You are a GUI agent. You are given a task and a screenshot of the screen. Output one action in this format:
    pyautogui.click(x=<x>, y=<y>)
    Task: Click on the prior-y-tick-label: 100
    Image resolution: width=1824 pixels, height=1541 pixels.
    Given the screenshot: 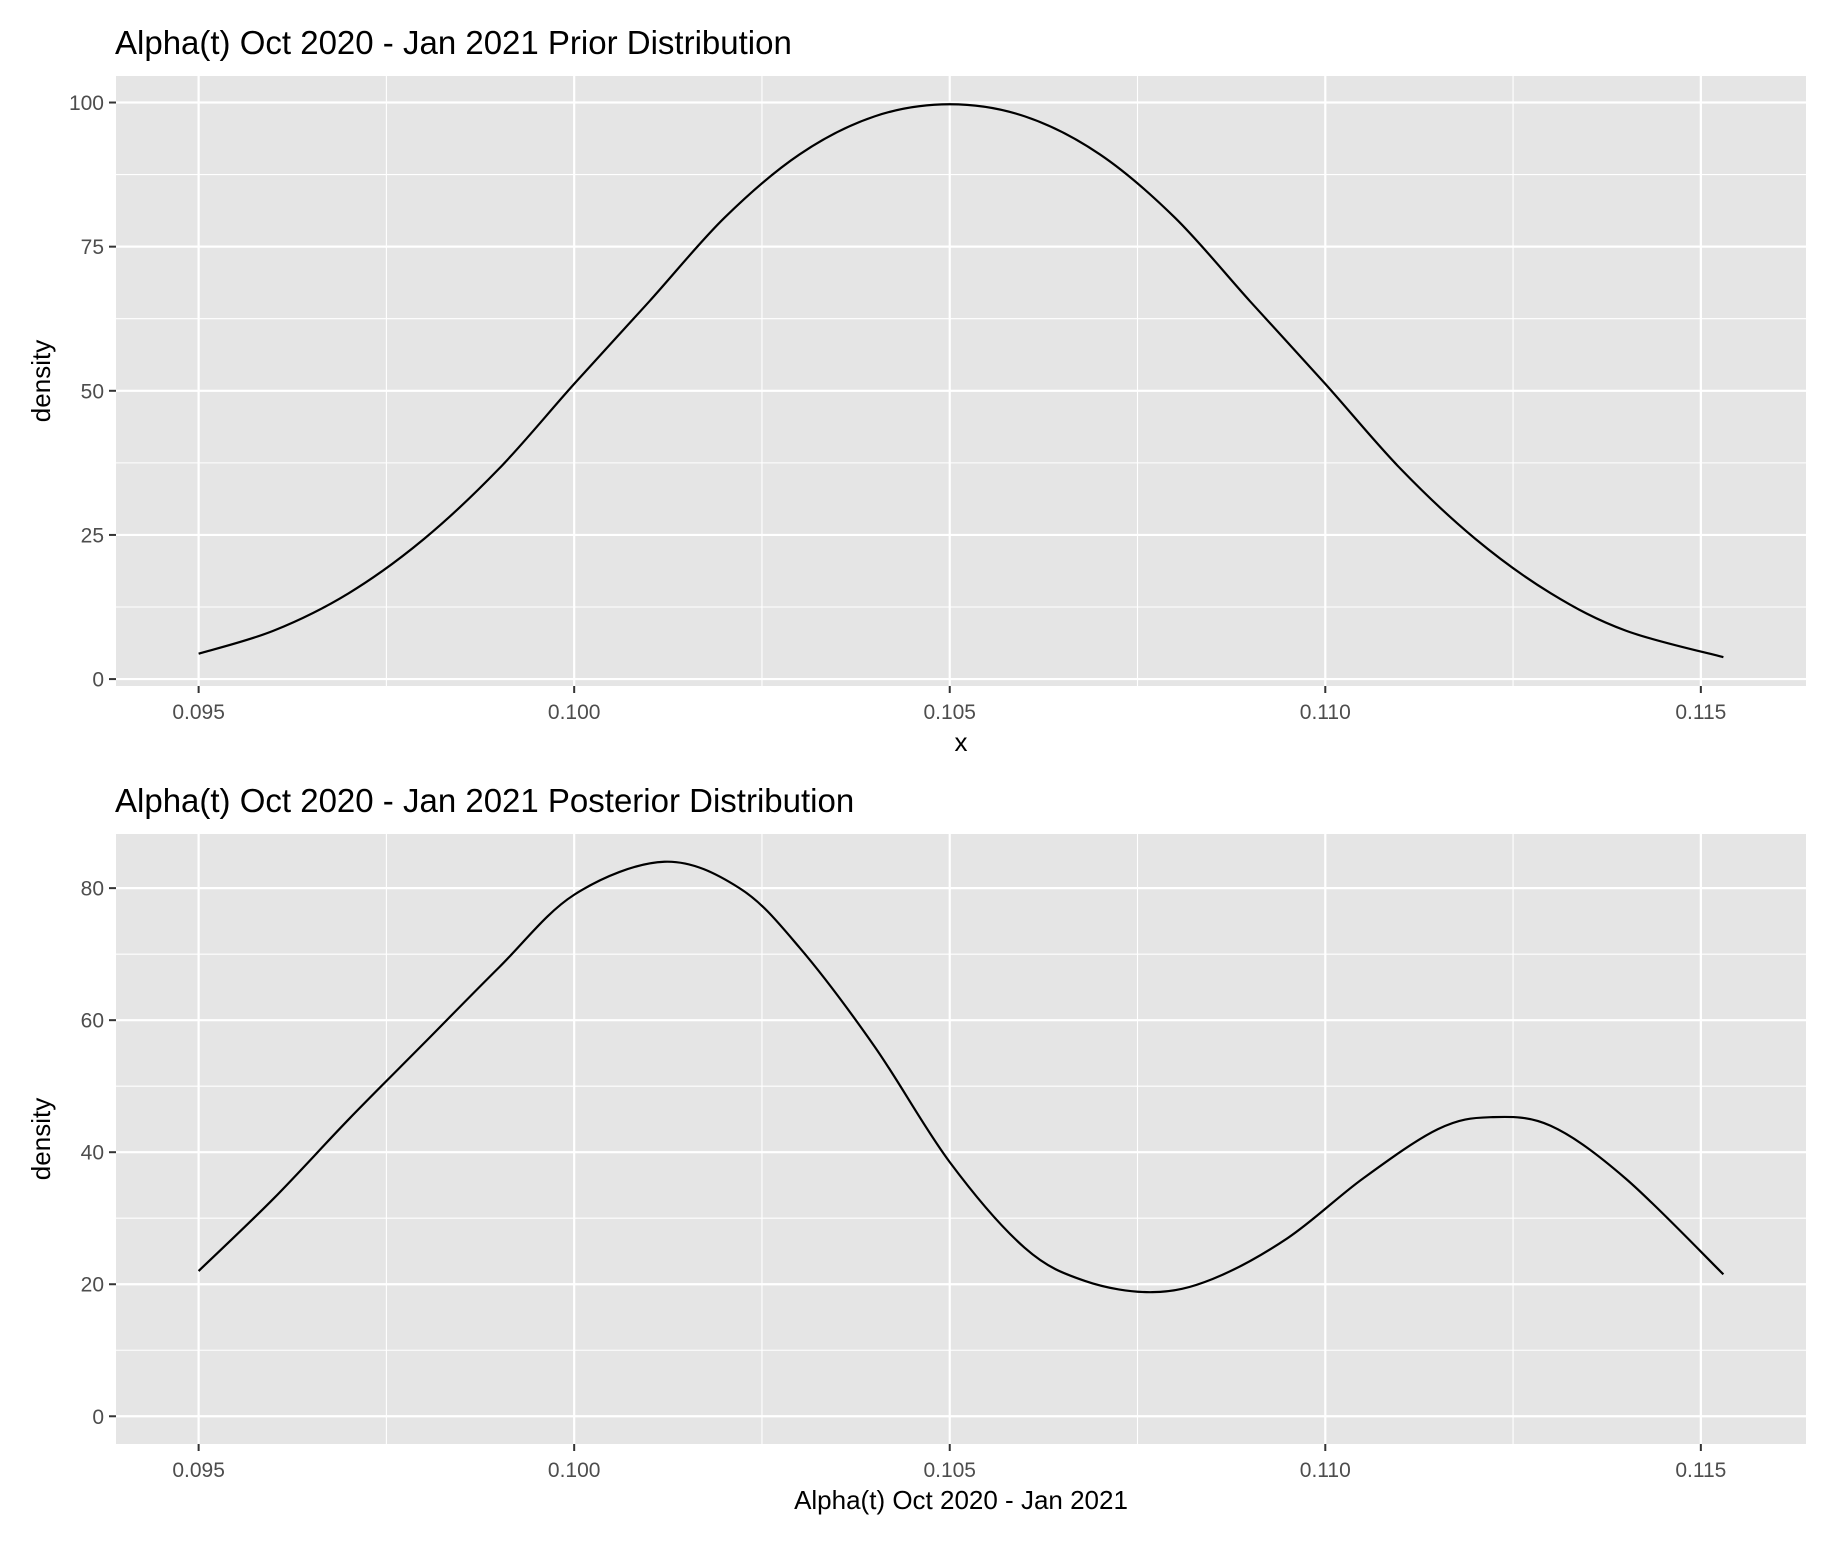 What is the action you would take?
    pyautogui.click(x=86, y=103)
    